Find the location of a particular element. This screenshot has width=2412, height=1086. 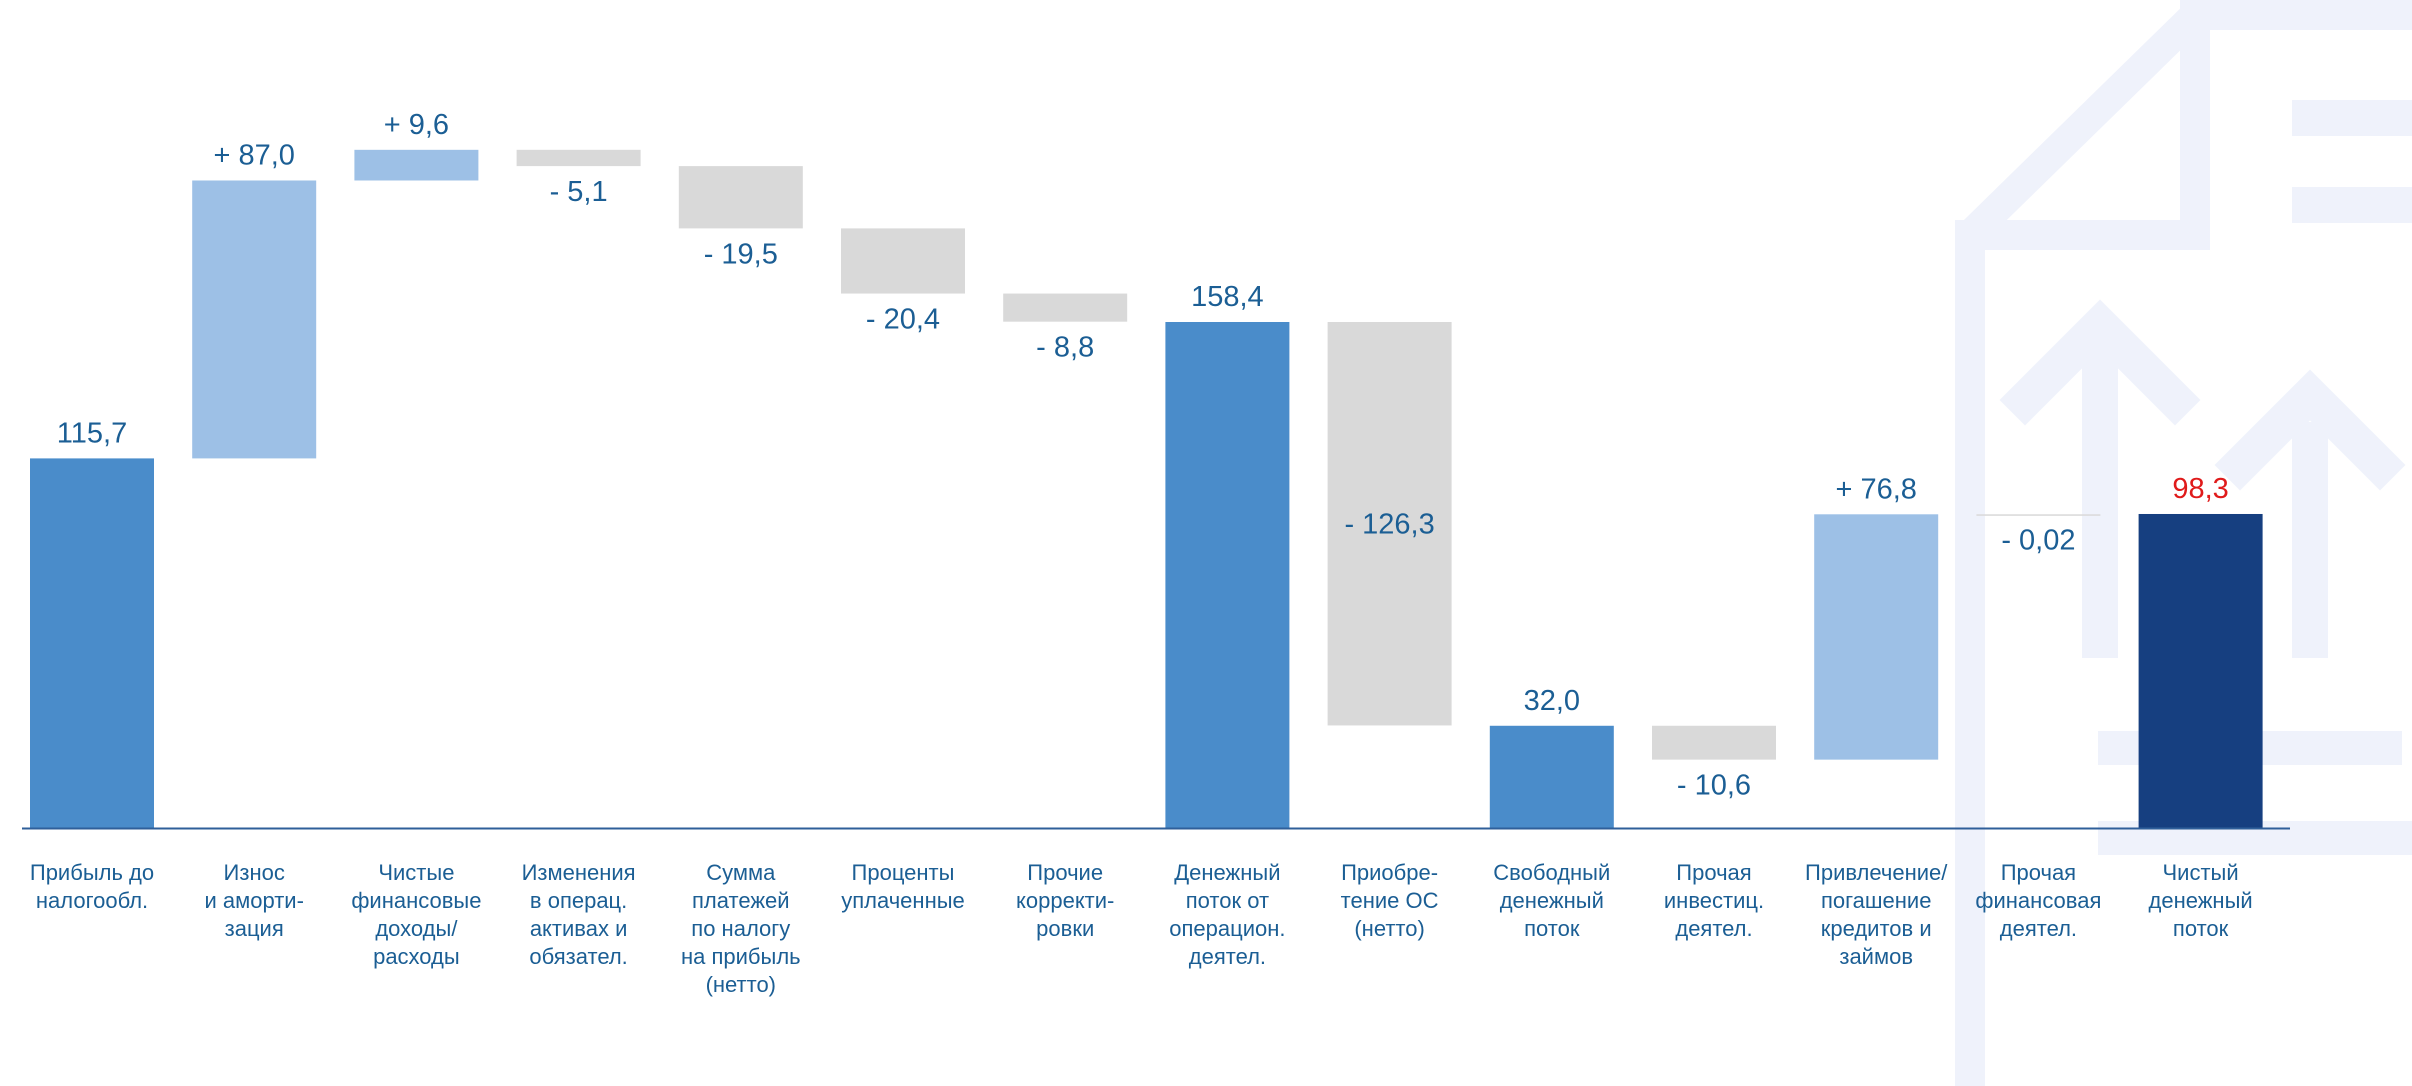

value-label-11: - 10,6 is located at coordinates (1714, 786).